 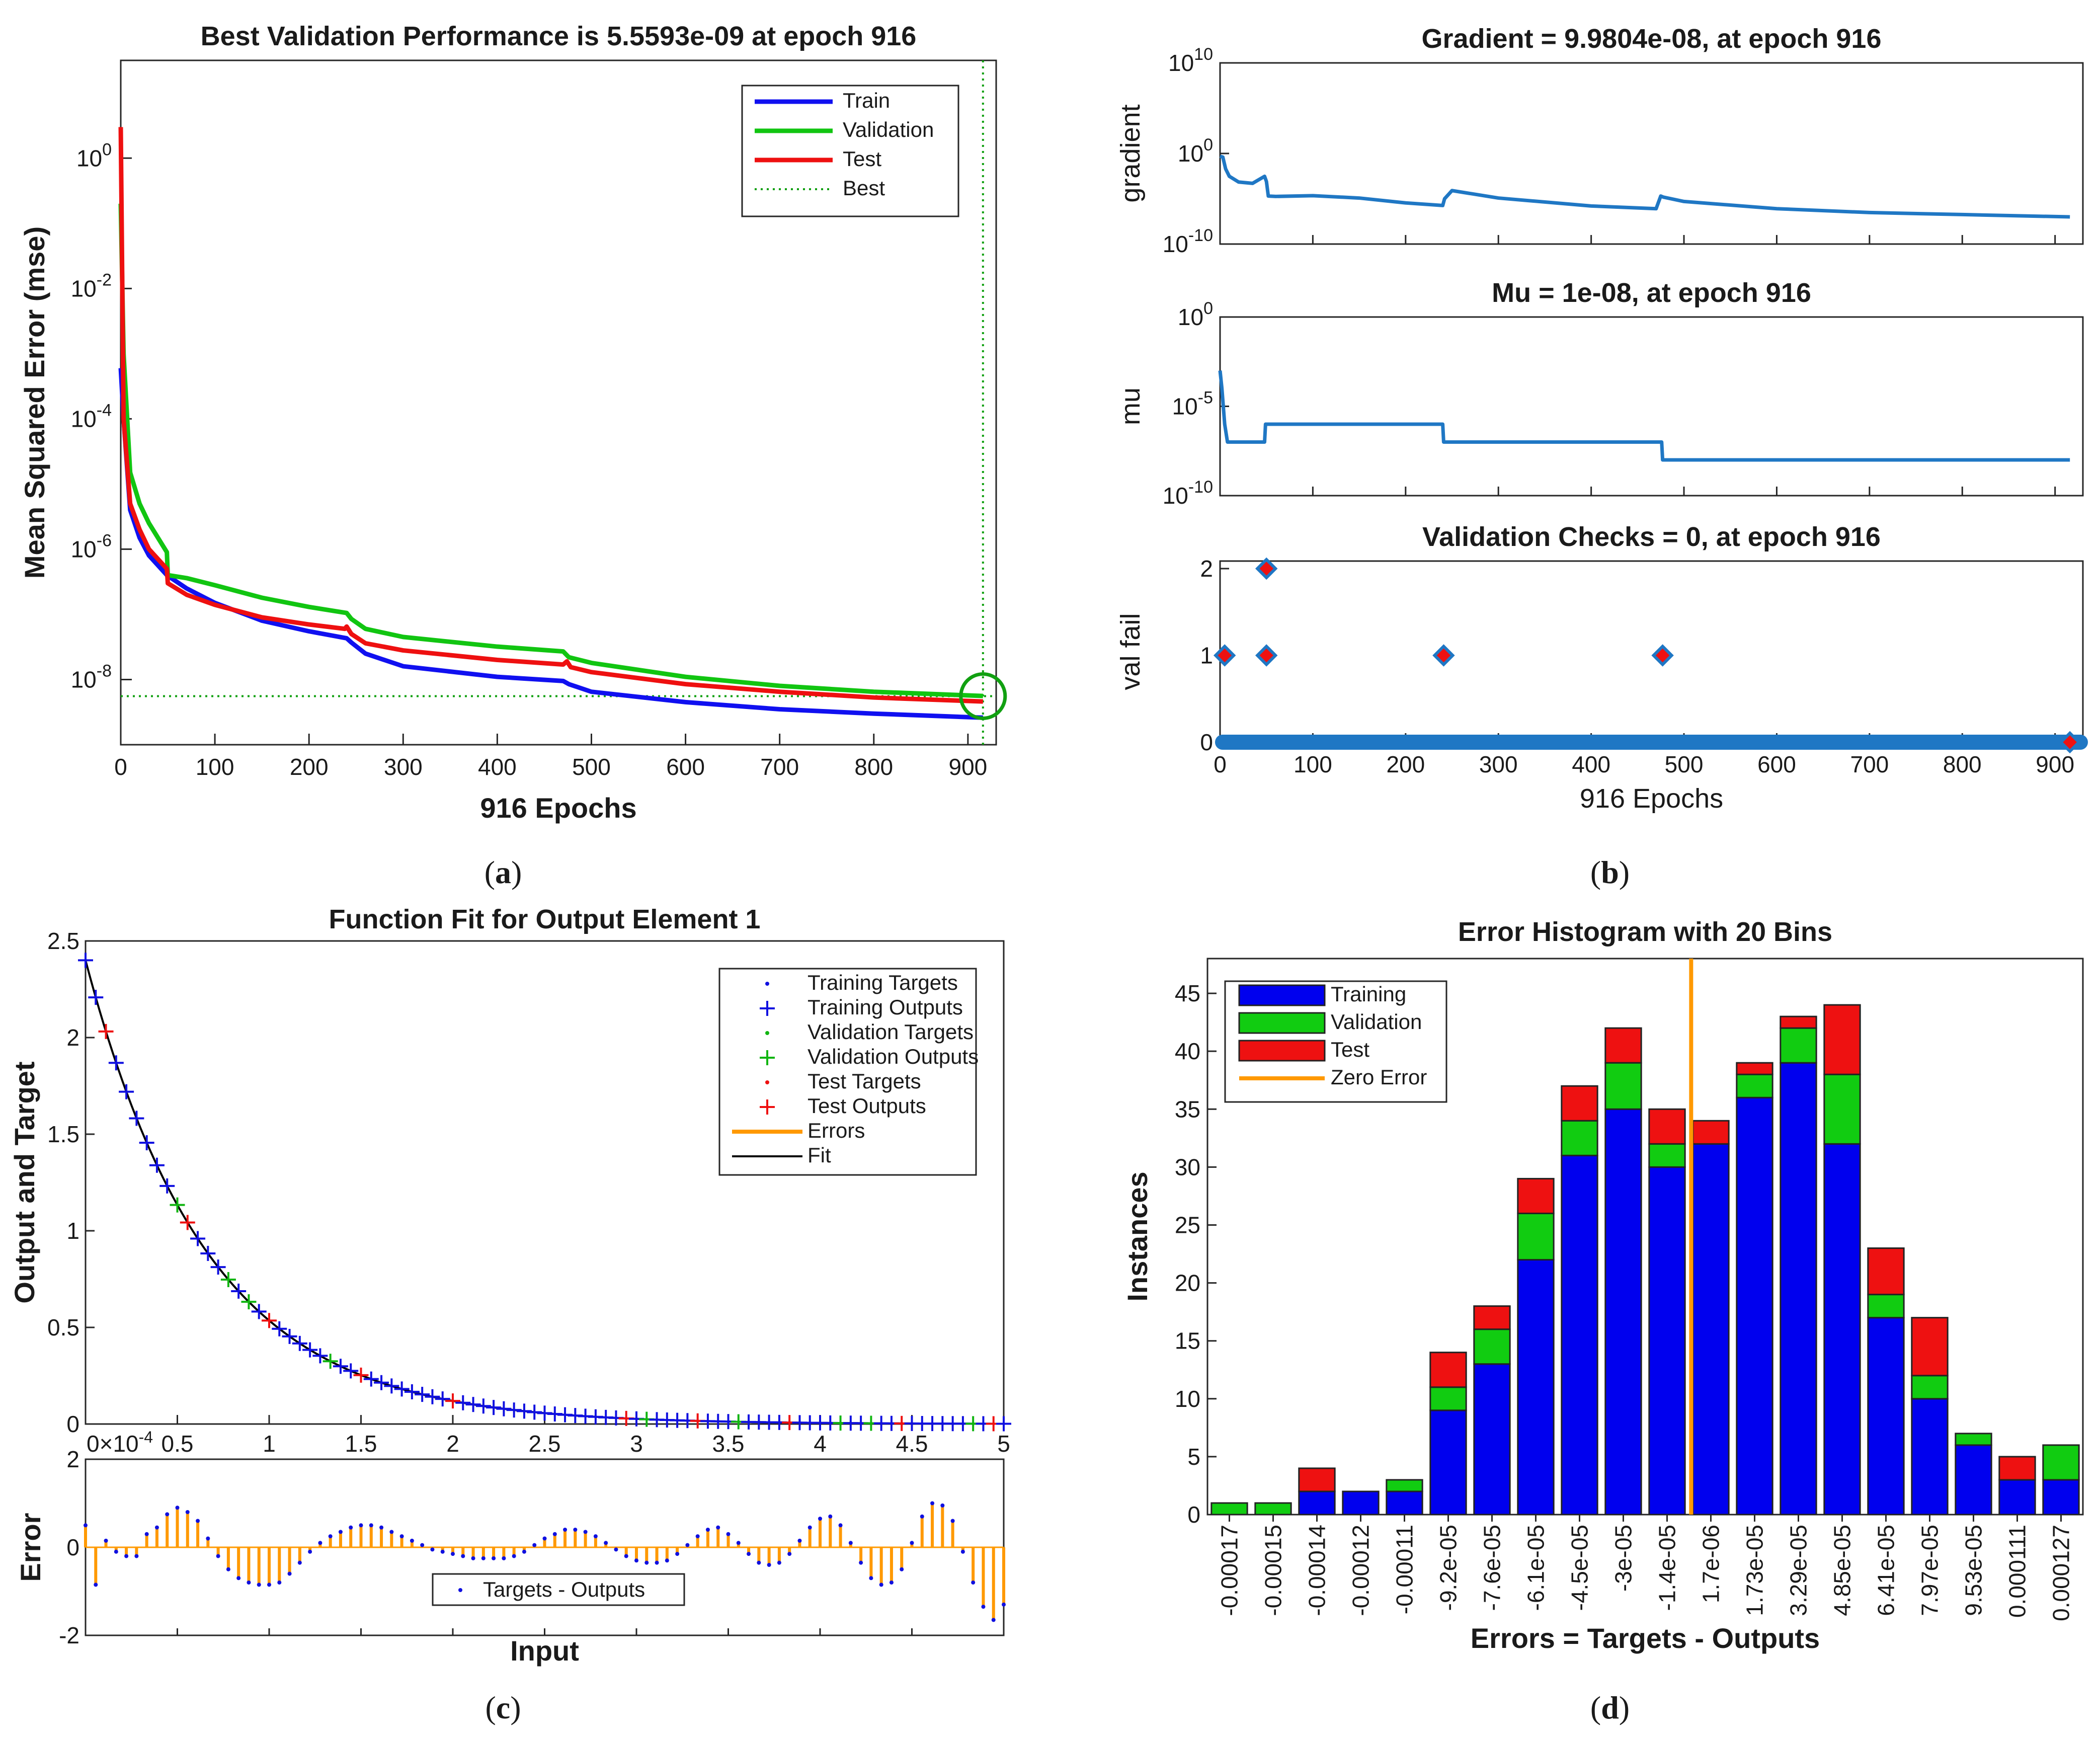 What do you see at coordinates (30, 1547) in the screenshot?
I see `error-y-axis-label: Error` at bounding box center [30, 1547].